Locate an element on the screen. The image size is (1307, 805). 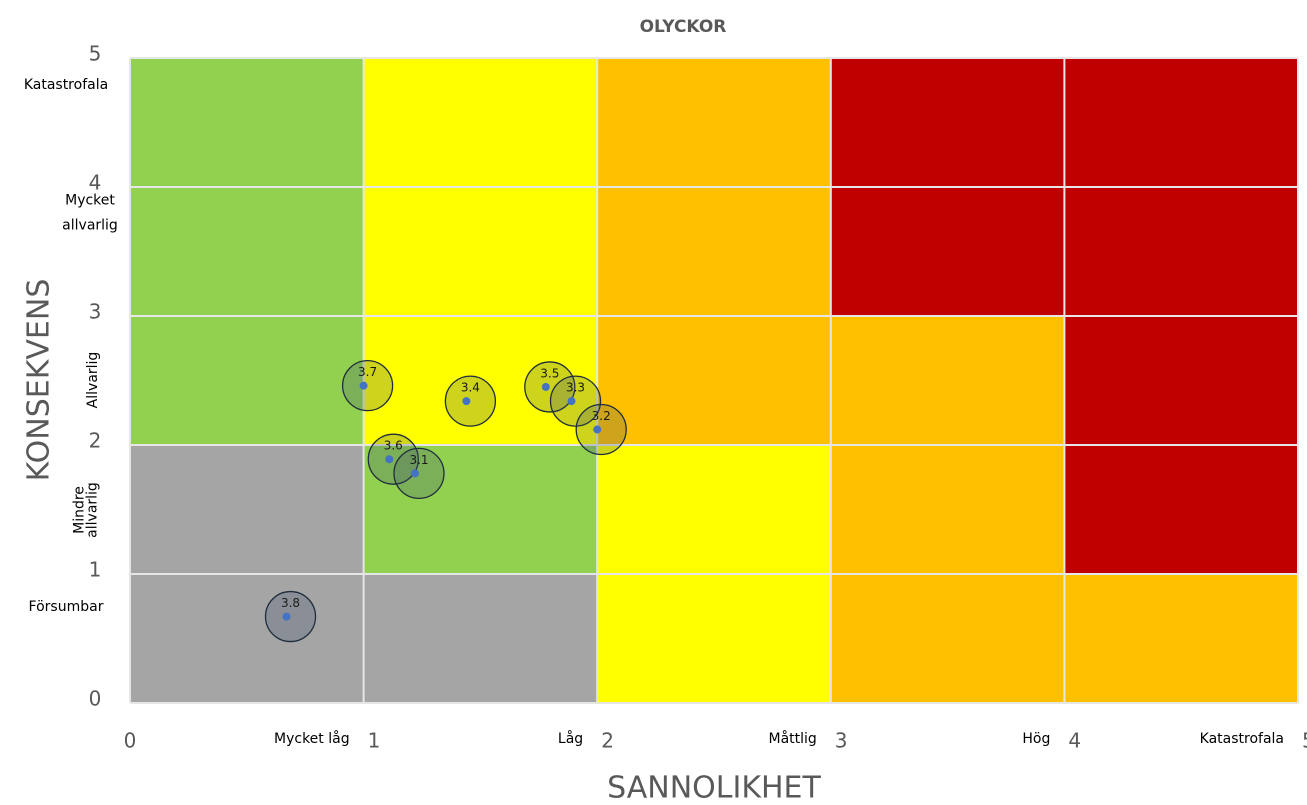
y-axis-label: KONSEKVENS is located at coordinates (39, 380).